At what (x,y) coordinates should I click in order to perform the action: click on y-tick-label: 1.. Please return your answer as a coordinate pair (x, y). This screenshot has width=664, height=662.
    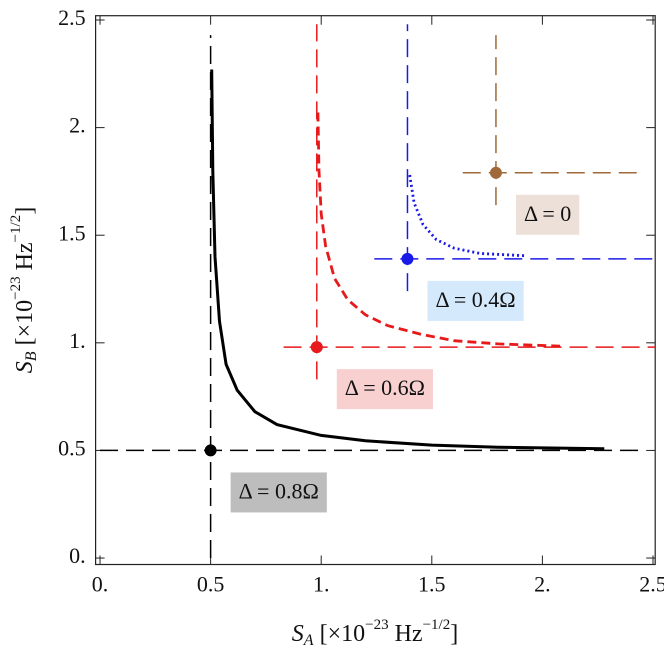
    Looking at the image, I should click on (77, 340).